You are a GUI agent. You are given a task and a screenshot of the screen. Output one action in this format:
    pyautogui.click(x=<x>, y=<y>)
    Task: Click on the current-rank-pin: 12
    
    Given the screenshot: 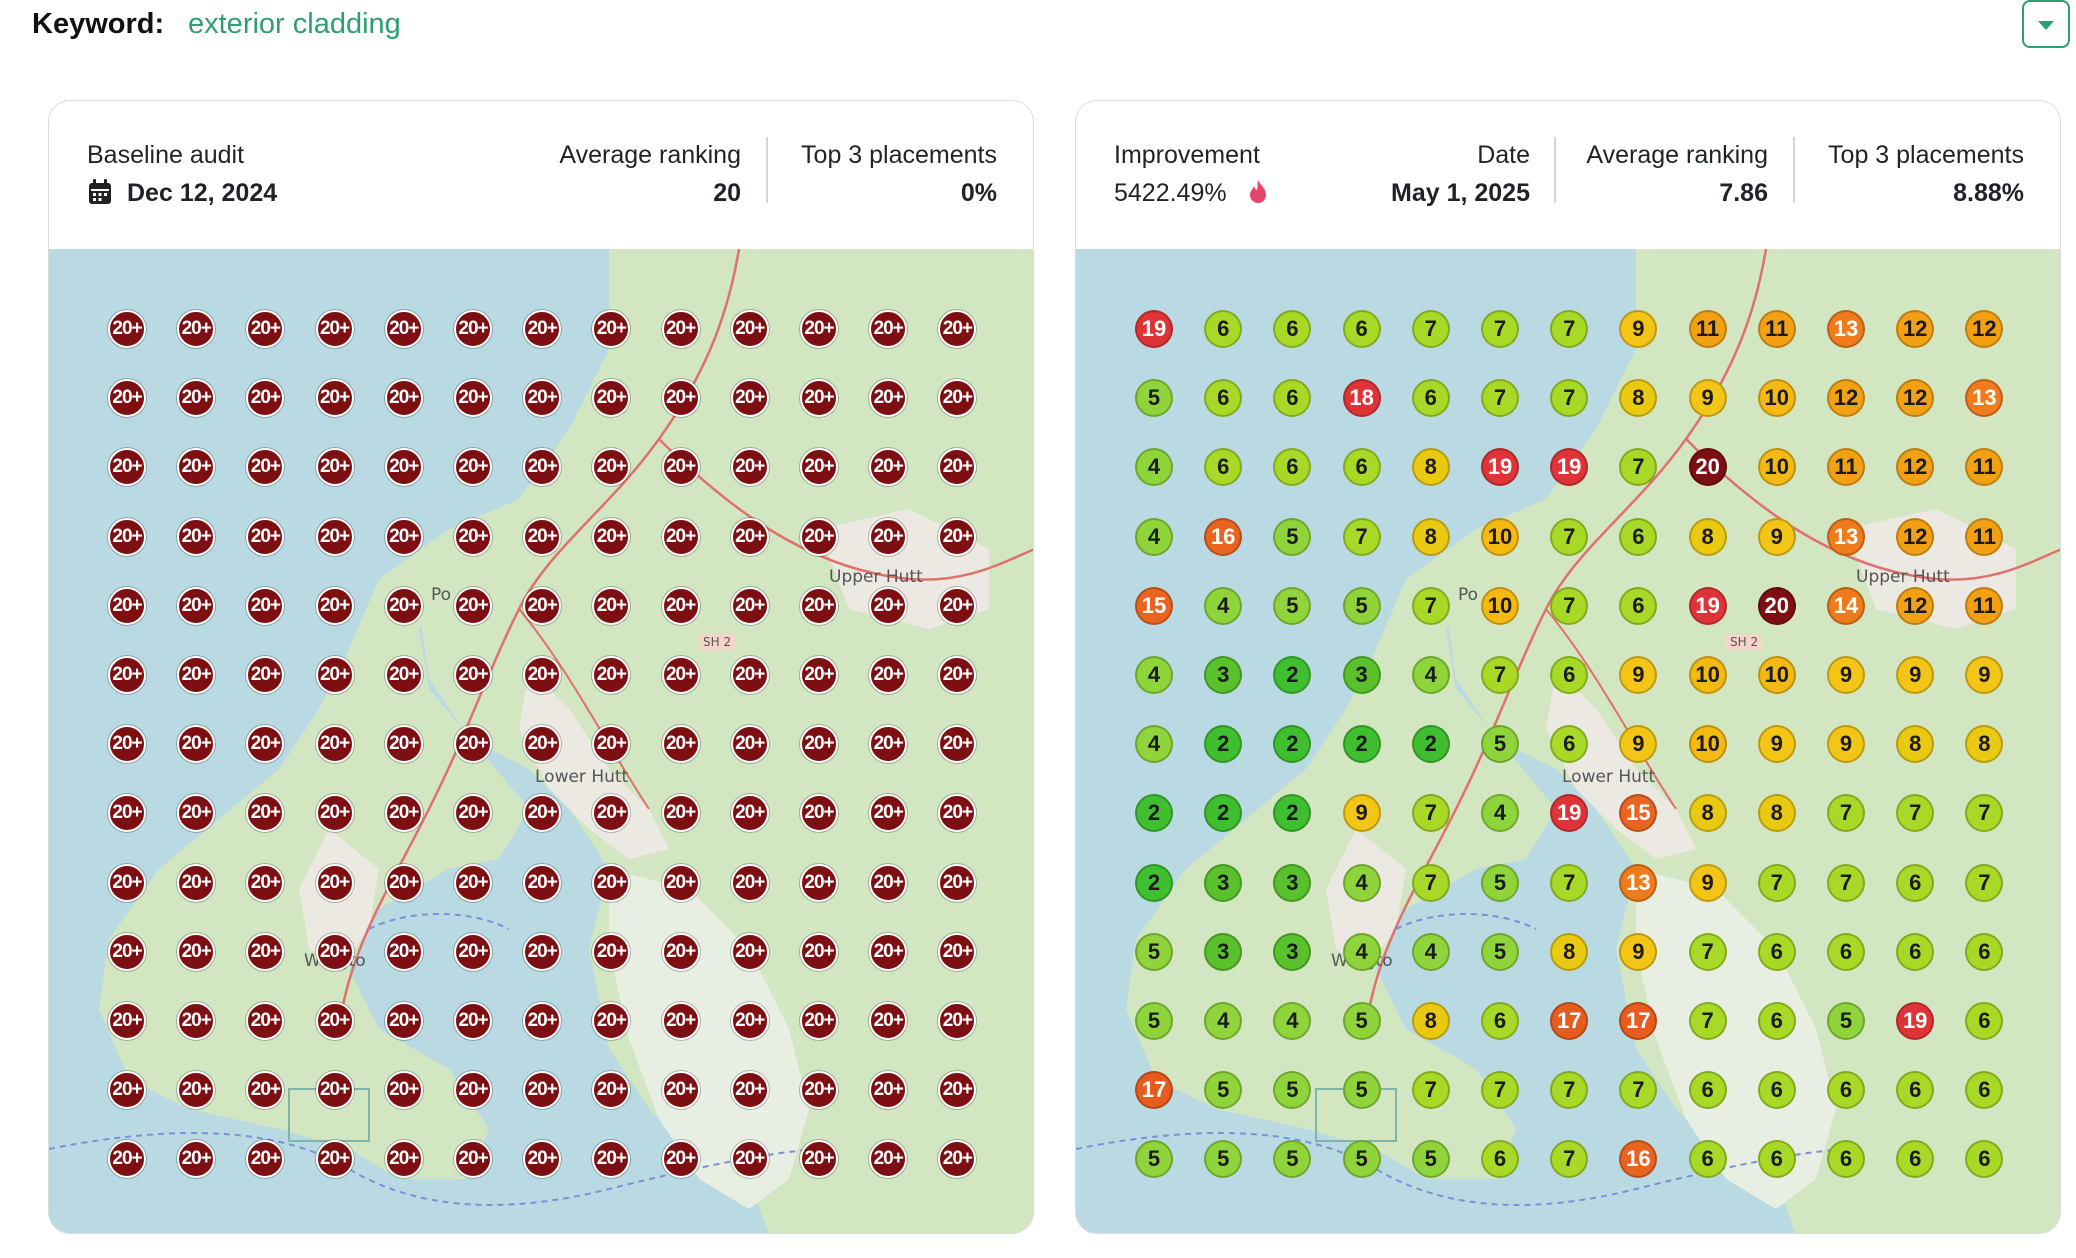 What is the action you would take?
    pyautogui.click(x=1915, y=536)
    